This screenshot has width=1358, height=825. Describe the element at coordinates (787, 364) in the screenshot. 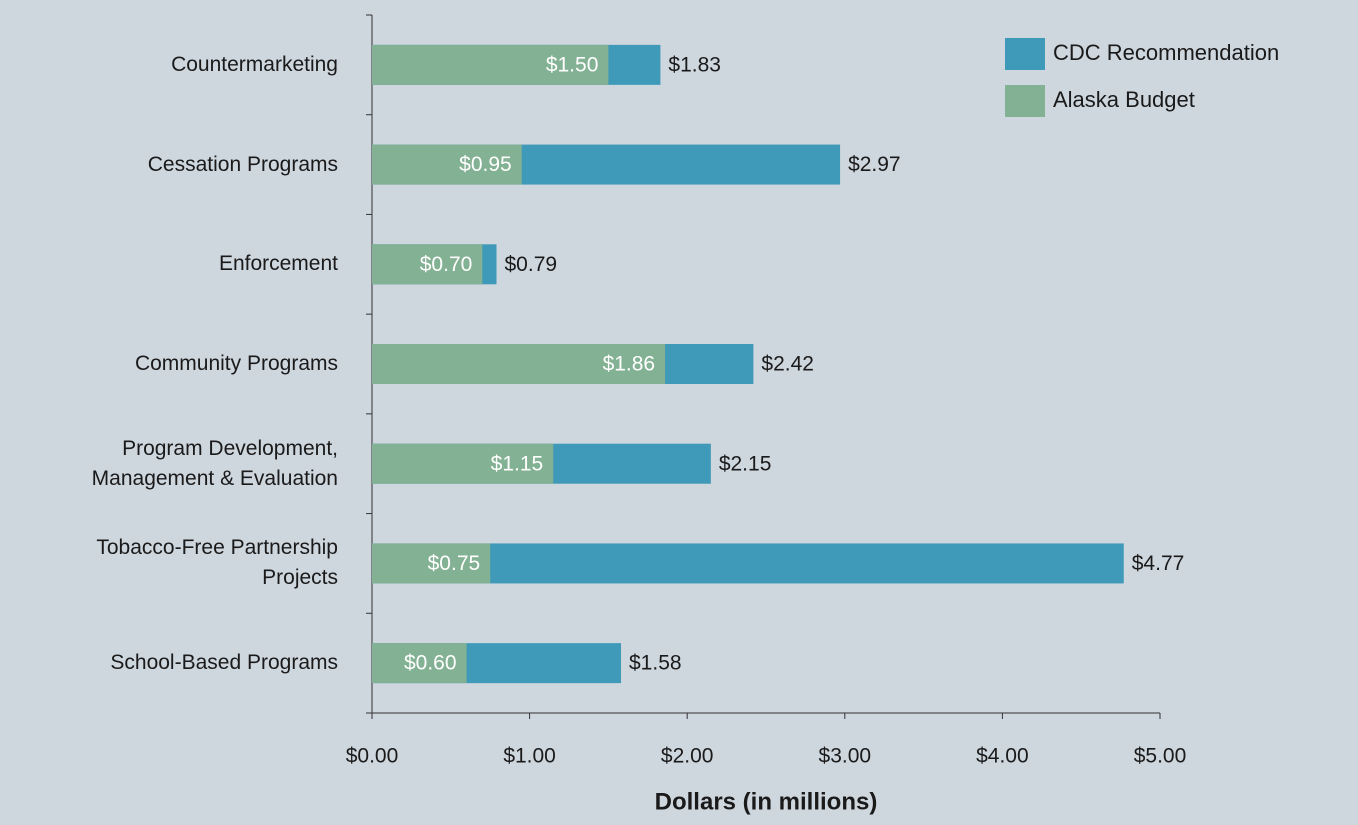

I see `value-label: $2.42` at that location.